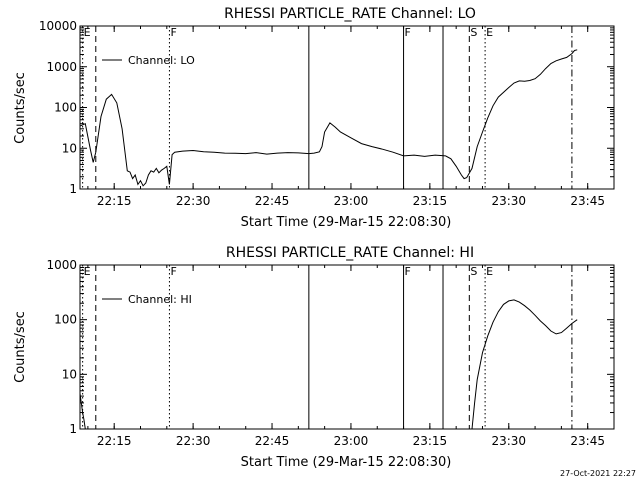  What do you see at coordinates (350, 14) in the screenshot?
I see `chart-title: RHESSI PARTICLE_RATE Channel: LO` at bounding box center [350, 14].